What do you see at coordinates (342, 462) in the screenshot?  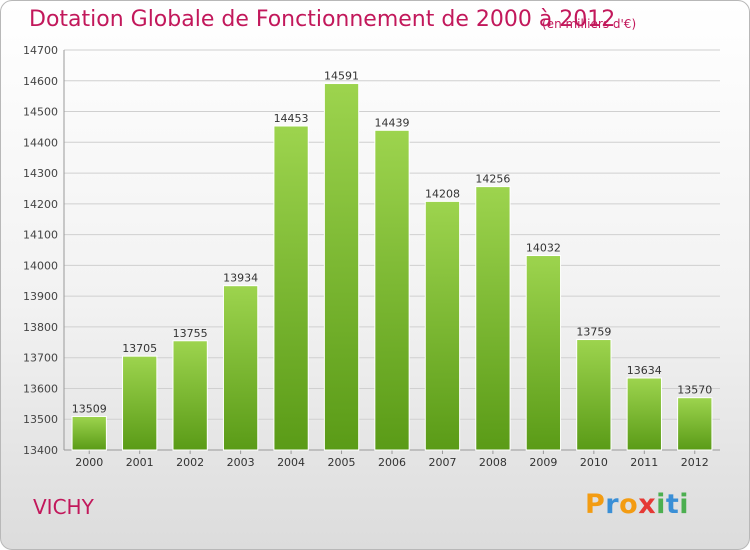 I see `x-tick-label: 2005` at bounding box center [342, 462].